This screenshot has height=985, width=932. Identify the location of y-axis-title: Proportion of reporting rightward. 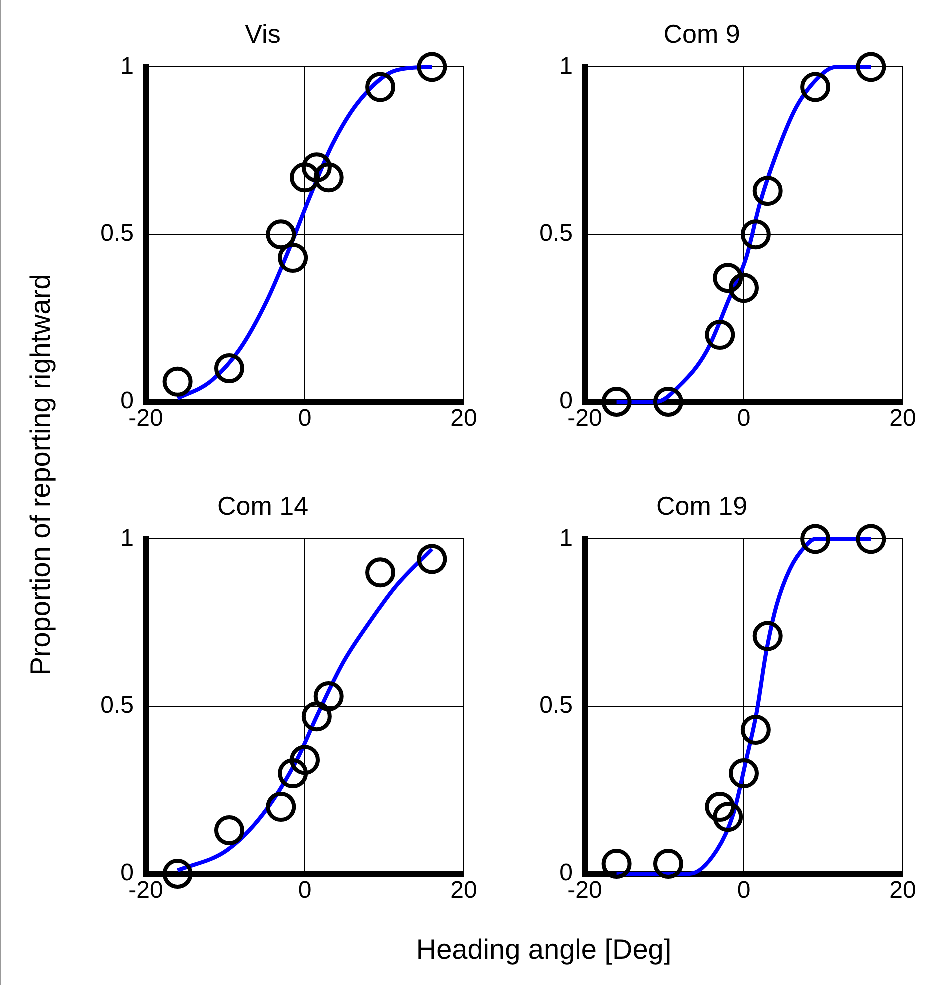
(41, 475).